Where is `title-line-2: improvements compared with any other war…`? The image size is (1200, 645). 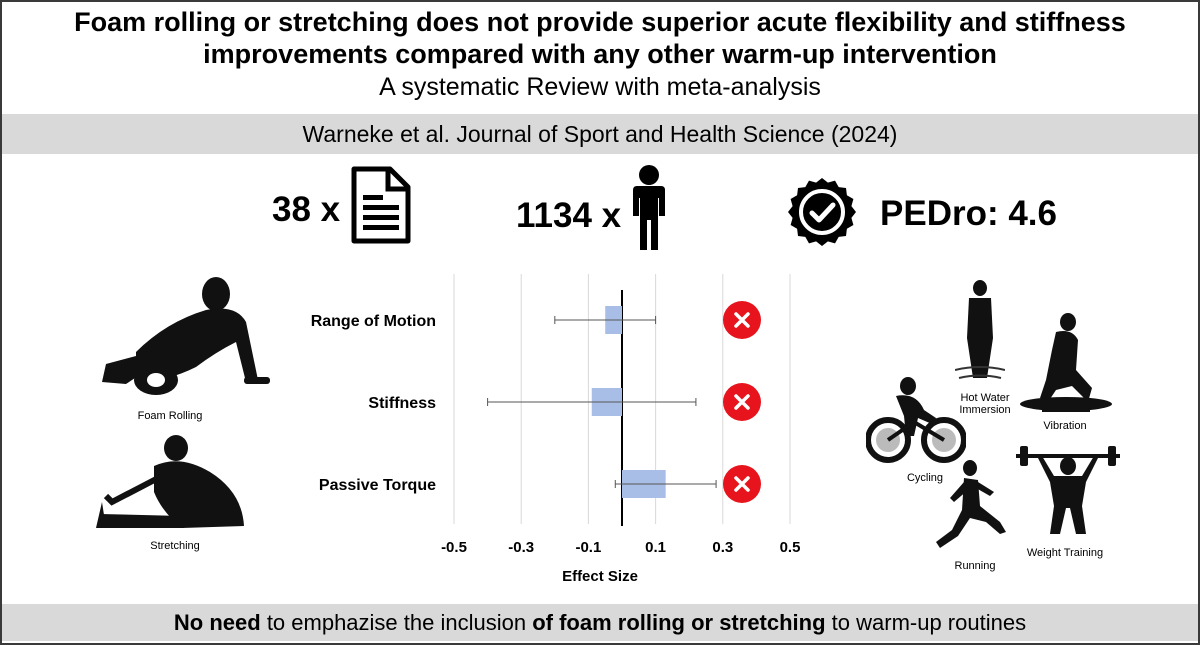 title-line-2: improvements compared with any other war… is located at coordinates (600, 54).